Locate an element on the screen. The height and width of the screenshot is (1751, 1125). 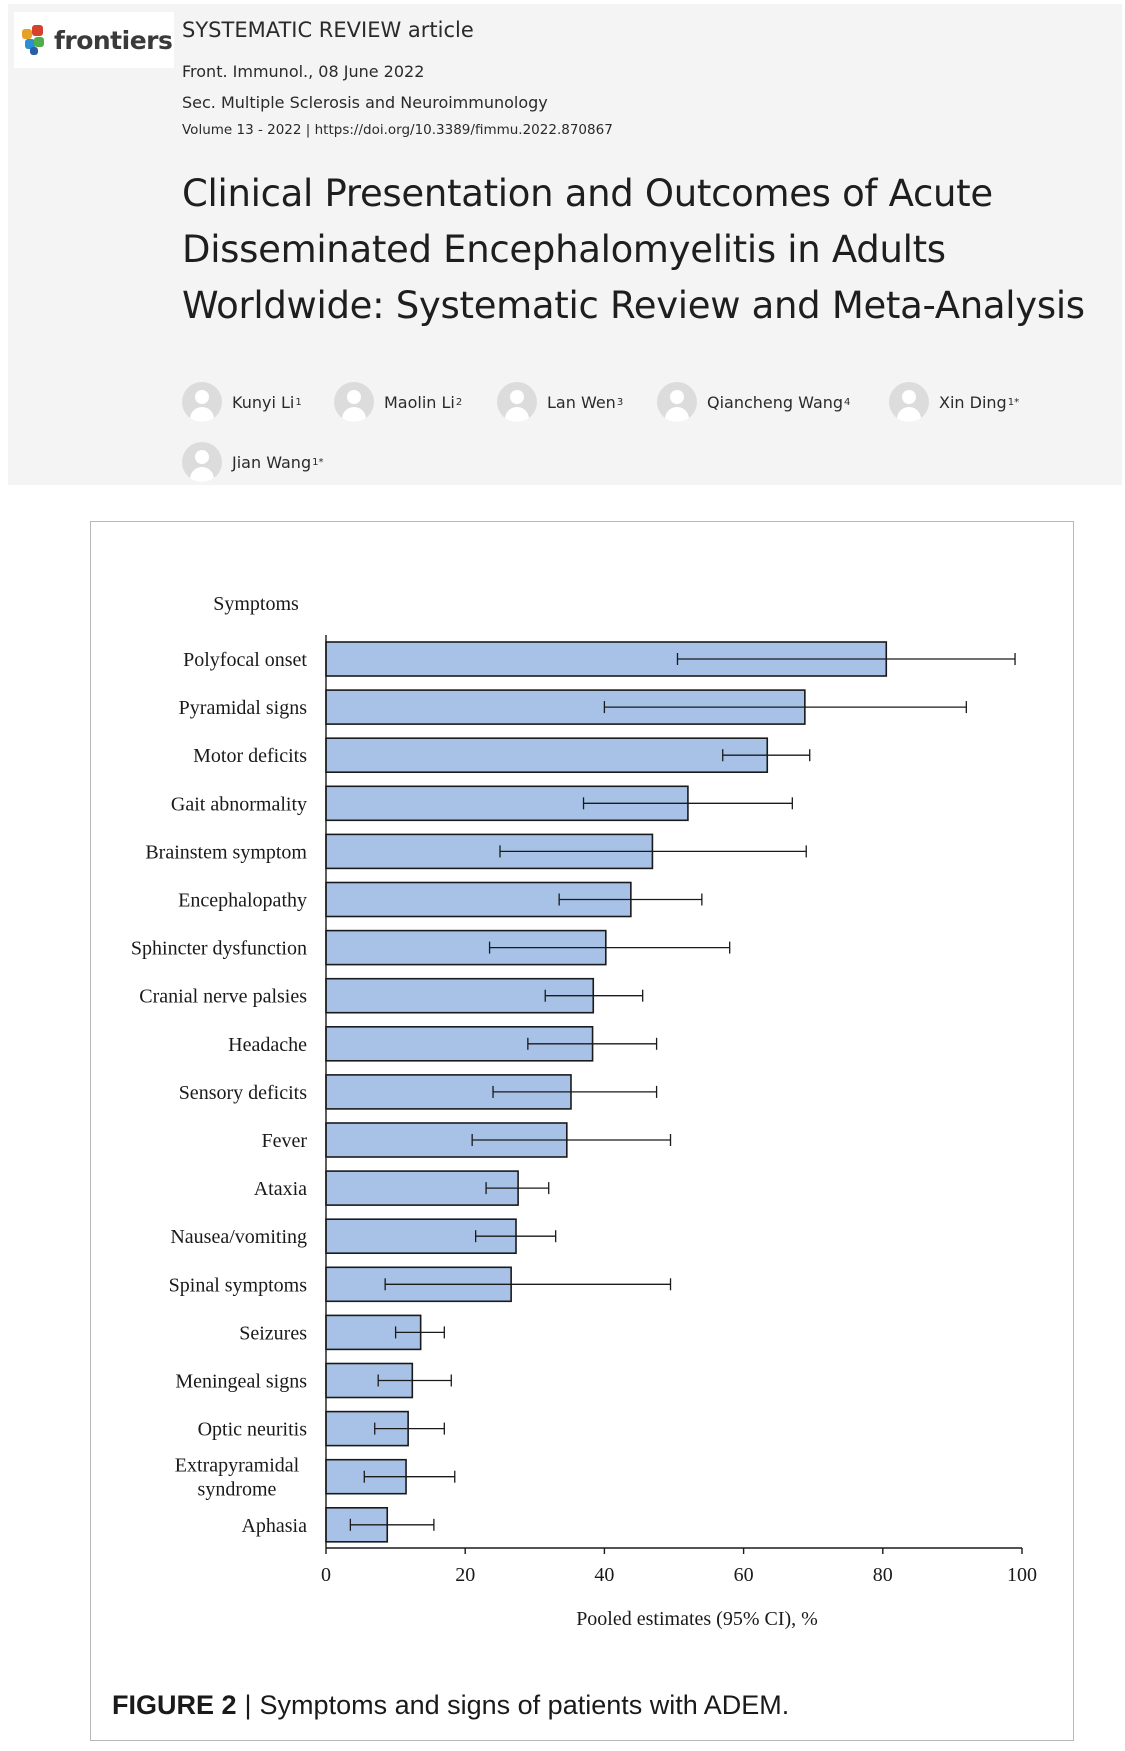
x-tick-label: 80 is located at coordinates (883, 1575).